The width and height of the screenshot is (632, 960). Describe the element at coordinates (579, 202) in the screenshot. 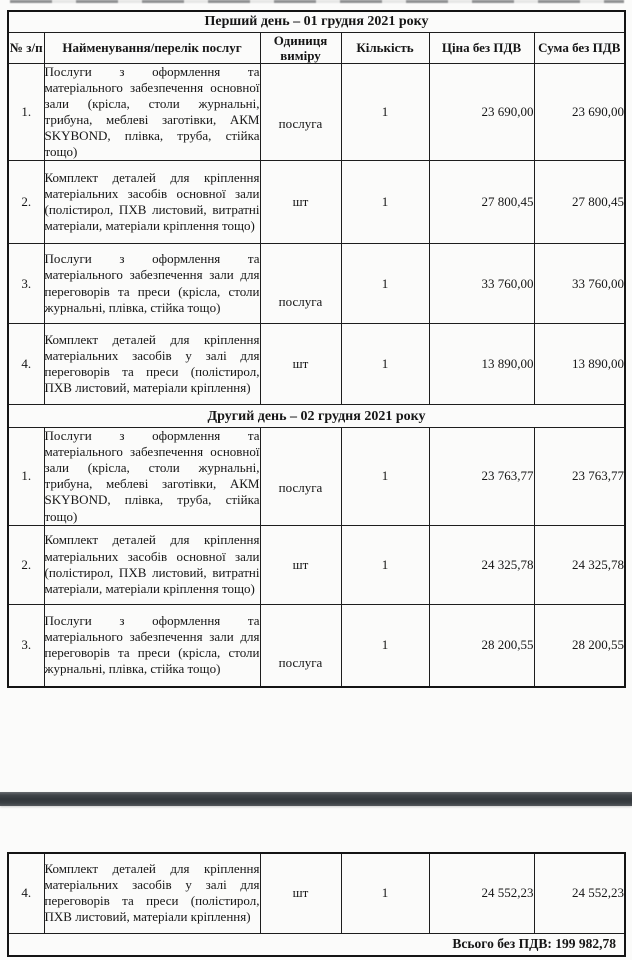

I see `sum-cell: 27 800,45` at that location.